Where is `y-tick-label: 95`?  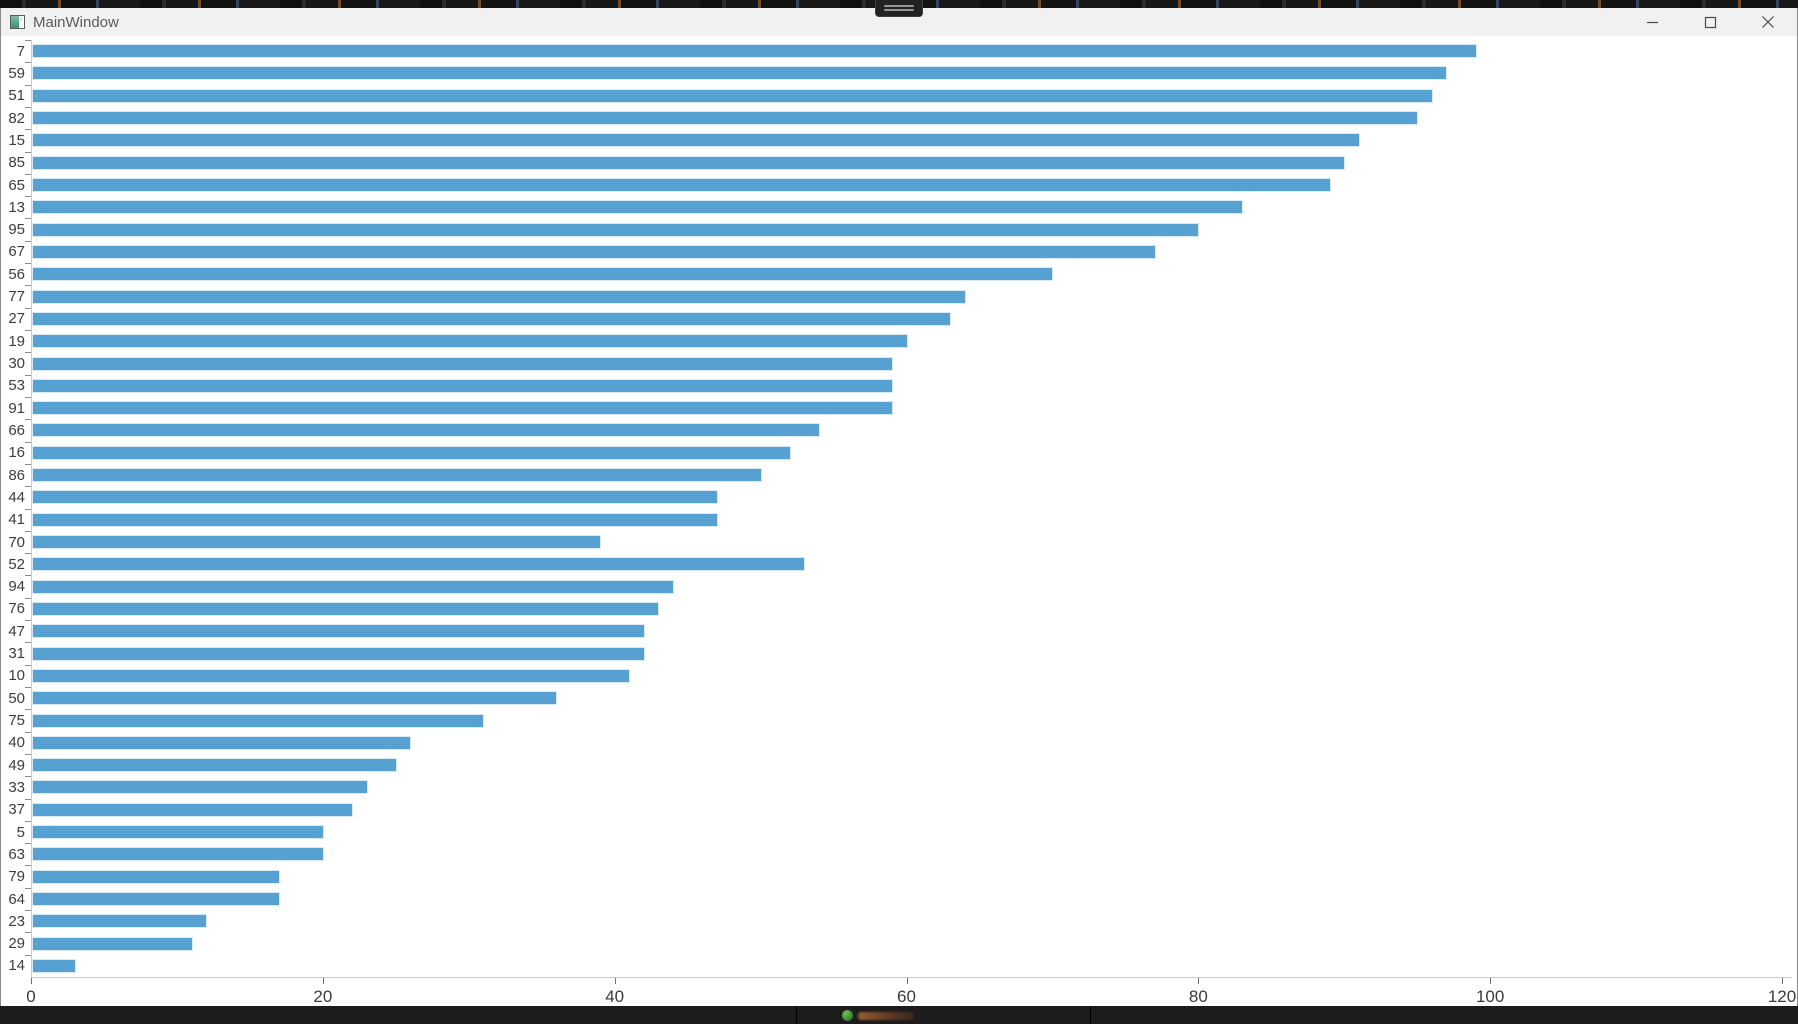
y-tick-label: 95 is located at coordinates (16, 230).